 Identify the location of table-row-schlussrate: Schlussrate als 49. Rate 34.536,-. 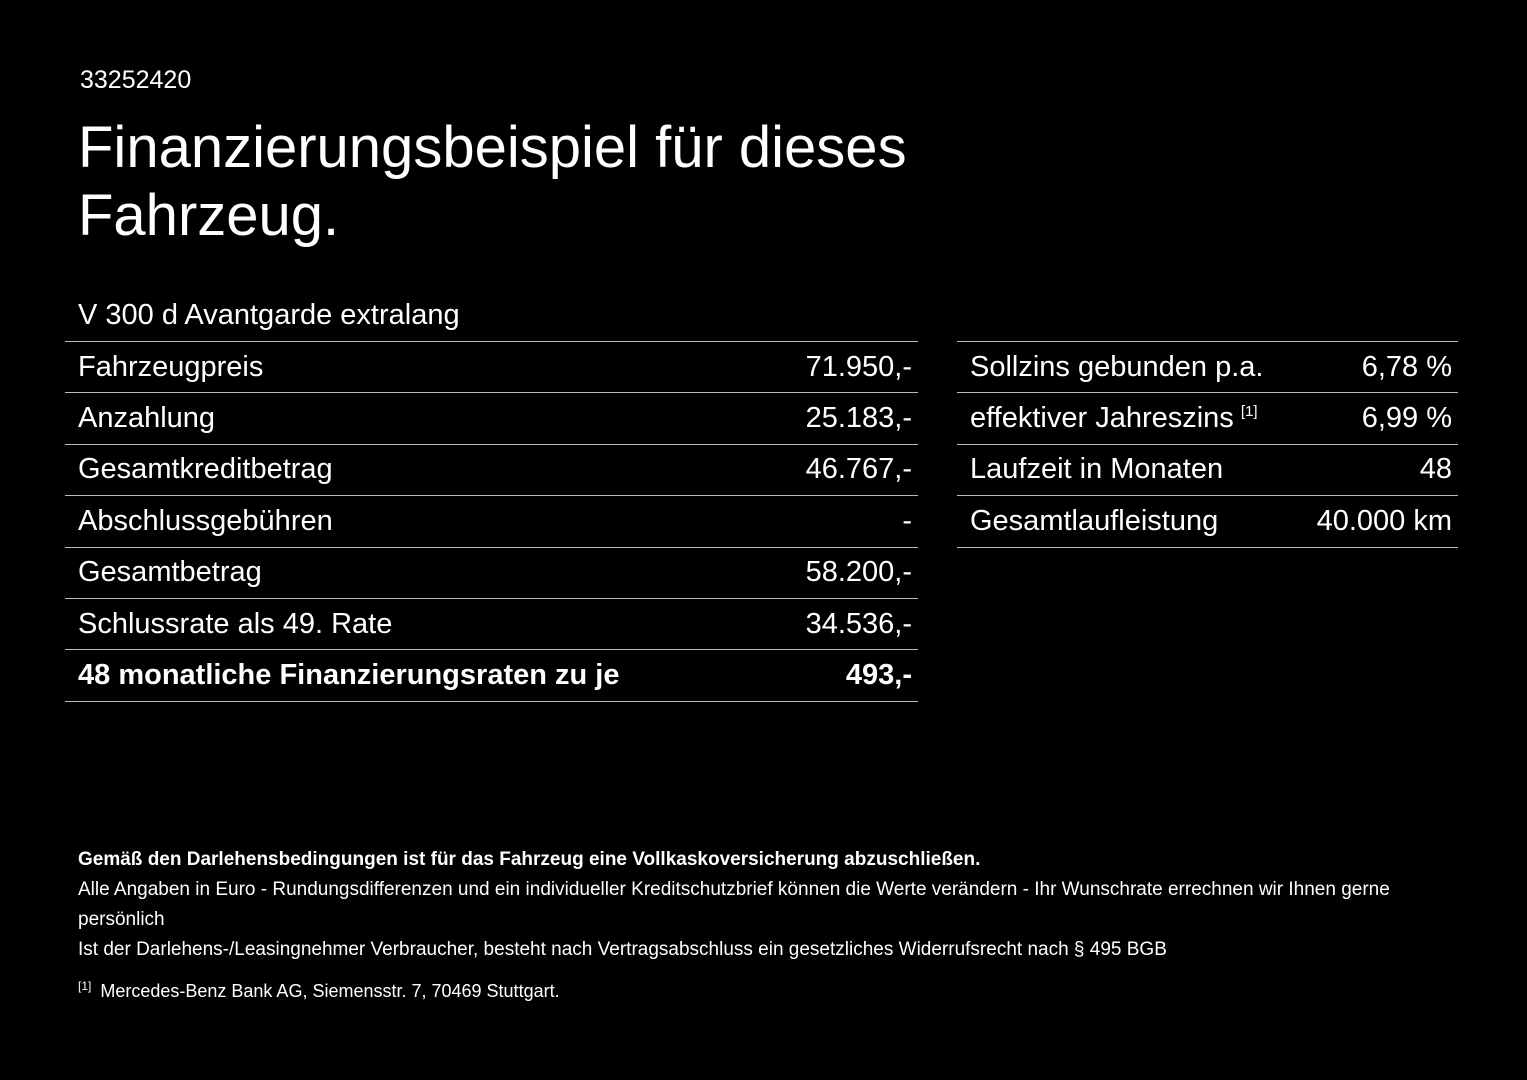
(491, 625).